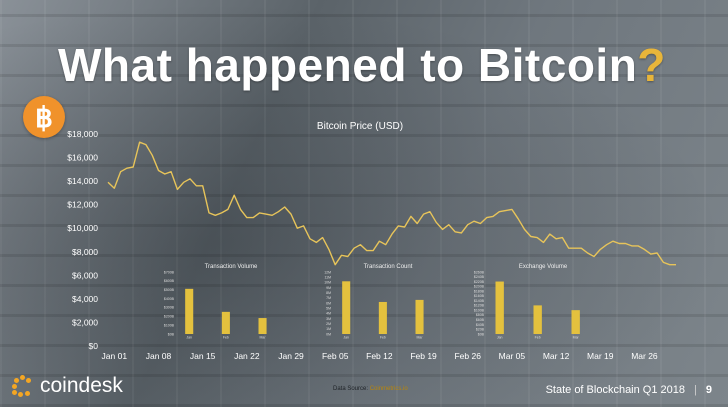 This screenshot has height=407, width=728. Describe the element at coordinates (543, 267) in the screenshot. I see `inset-chart-title: Exchange Volume` at that location.